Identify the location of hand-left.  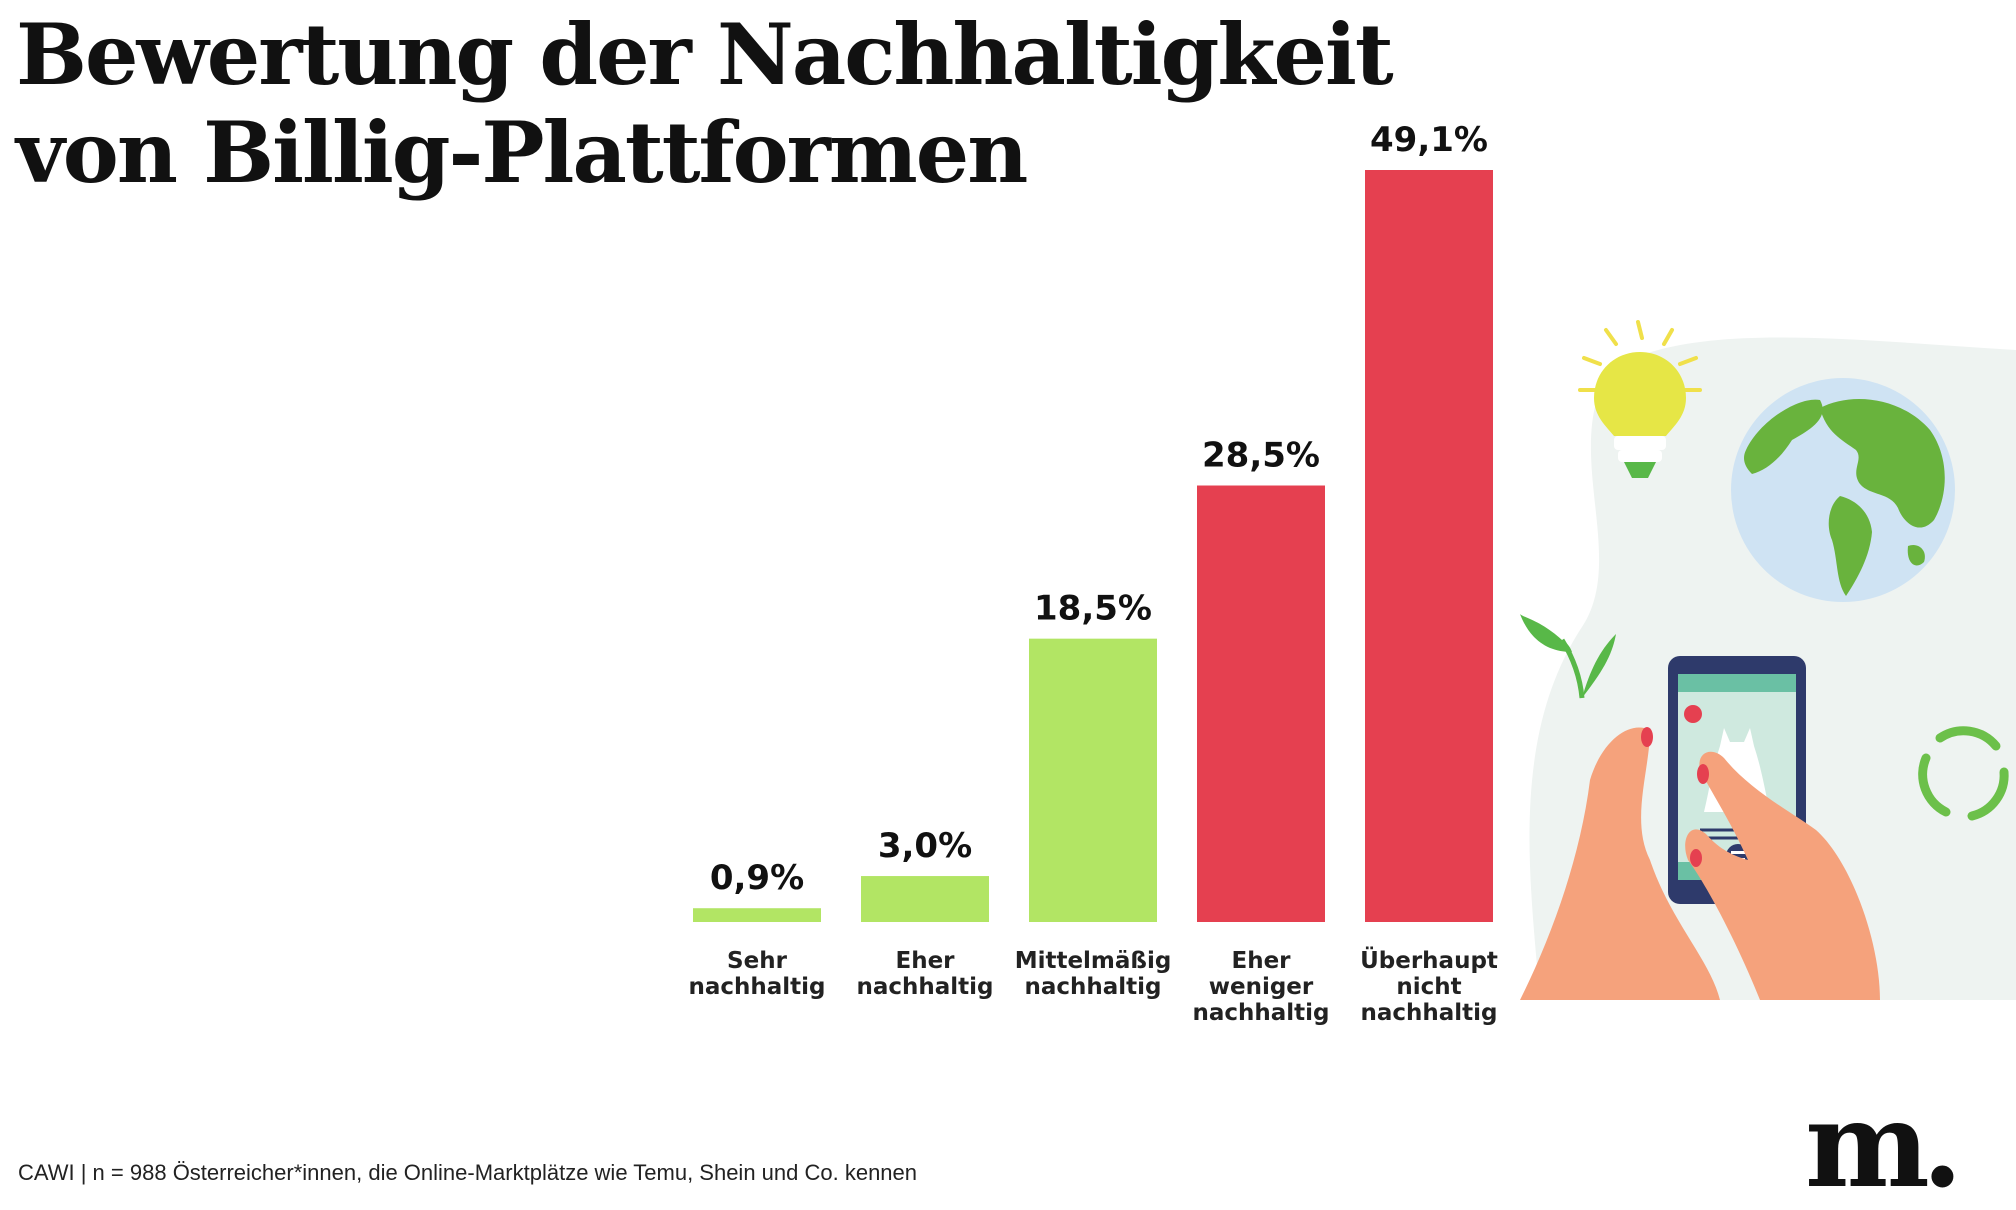
(1620, 863).